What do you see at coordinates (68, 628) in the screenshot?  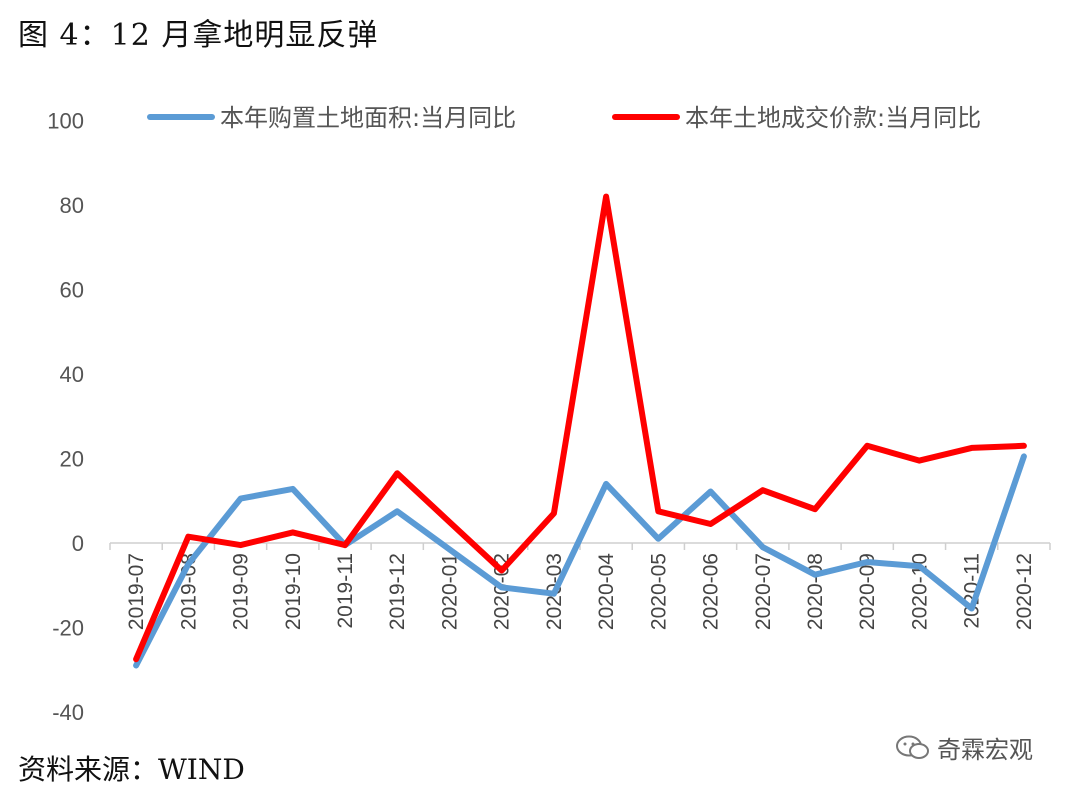 I see `y-tick-label: -20` at bounding box center [68, 628].